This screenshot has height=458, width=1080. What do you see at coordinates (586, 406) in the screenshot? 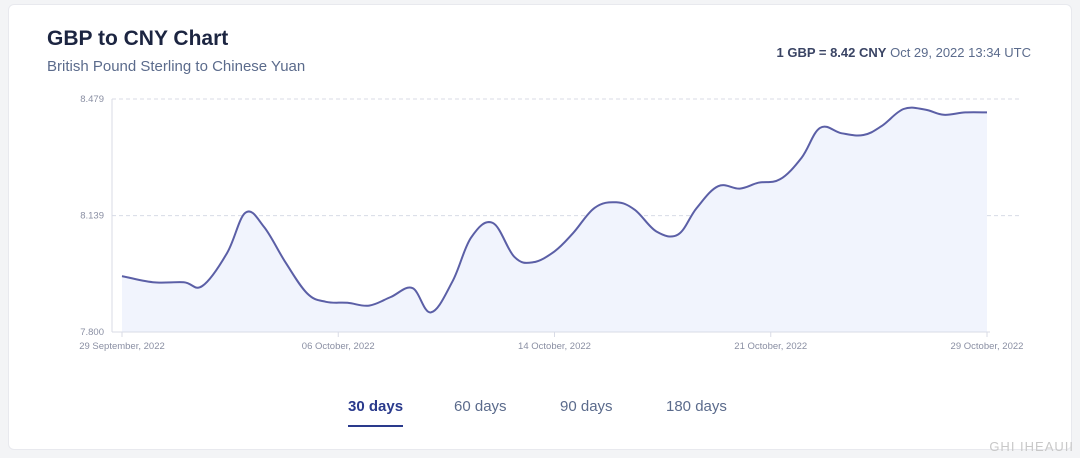
I see `tab-90-days: 90 days` at bounding box center [586, 406].